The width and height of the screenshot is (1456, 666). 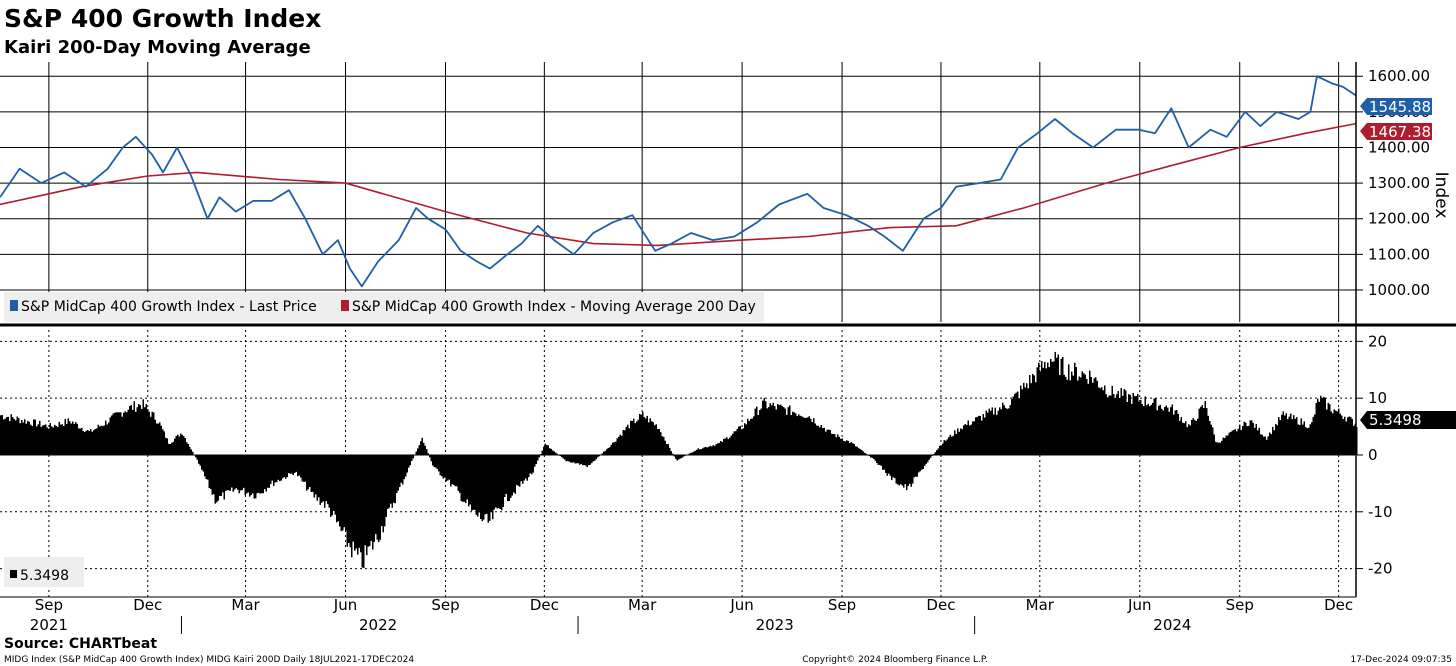 What do you see at coordinates (642, 605) in the screenshot?
I see `x-month-label: Mar` at bounding box center [642, 605].